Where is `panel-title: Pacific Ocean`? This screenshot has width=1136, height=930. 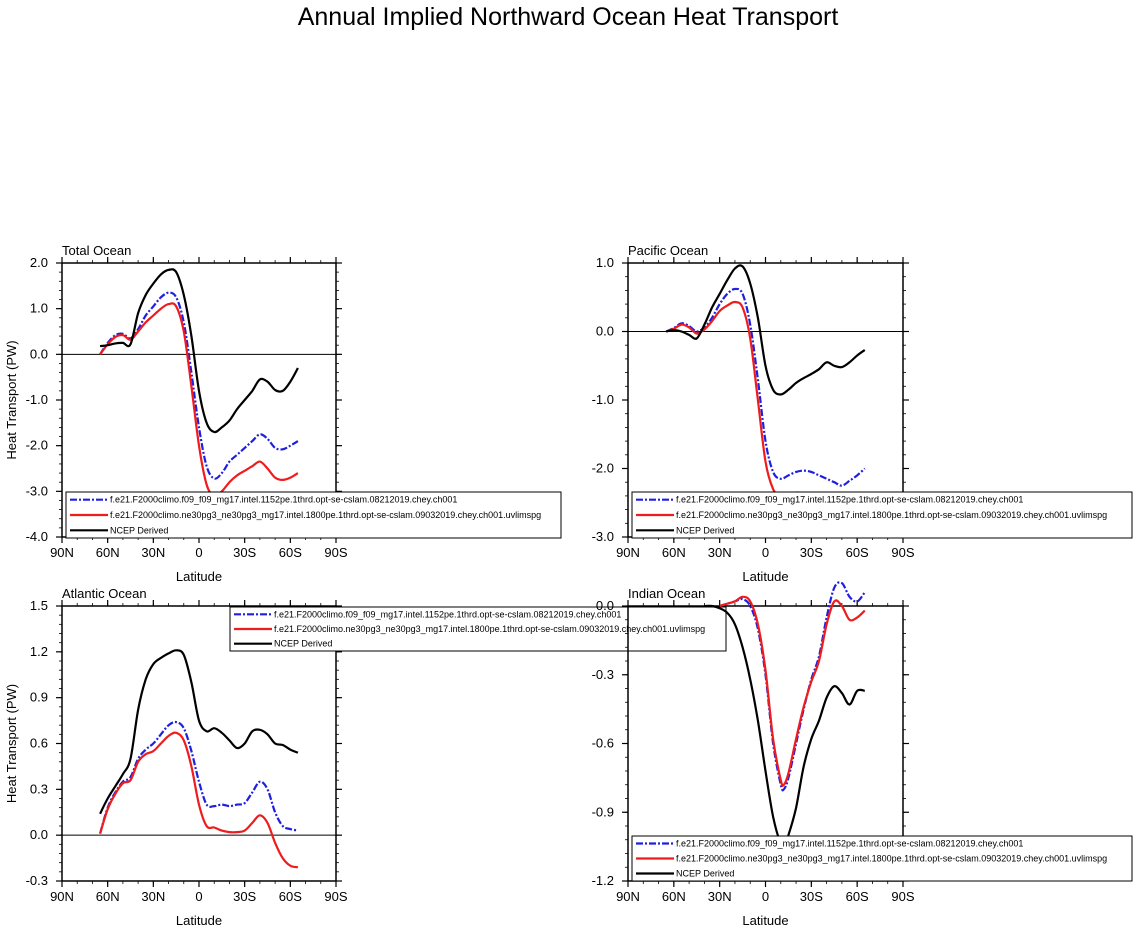 panel-title: Pacific Ocean is located at coordinates (668, 250).